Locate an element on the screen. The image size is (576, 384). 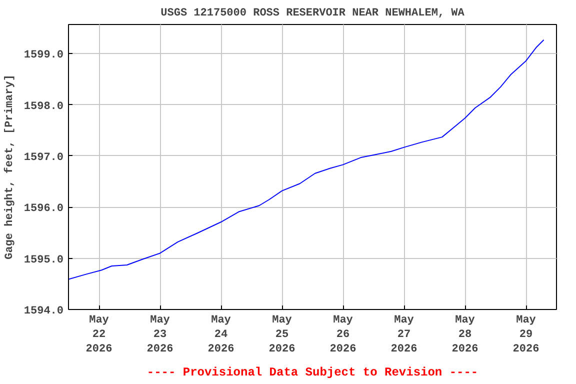
text: ---- Provisional Data Subject to Revision ---- is located at coordinates (312, 373).